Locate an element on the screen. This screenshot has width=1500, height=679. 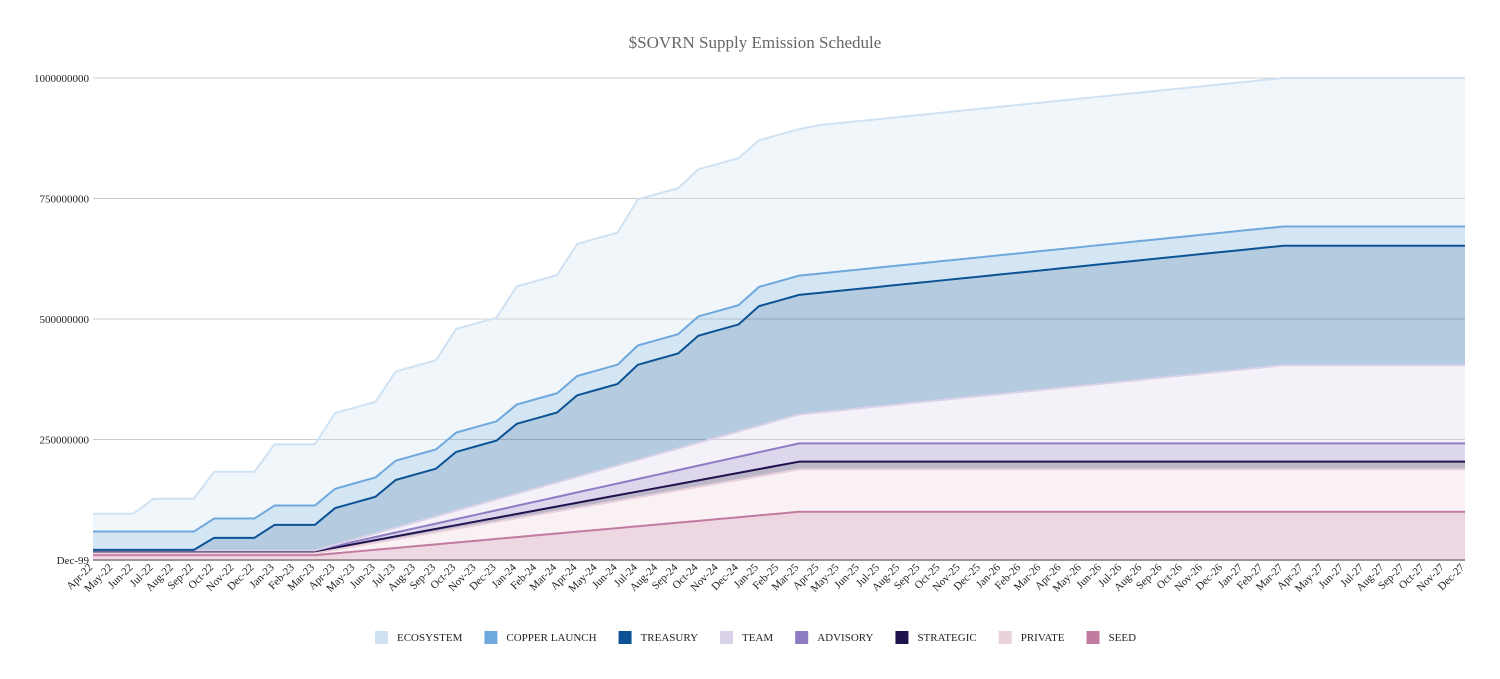
y-tick-label: 1000000000 is located at coordinates (62, 79).